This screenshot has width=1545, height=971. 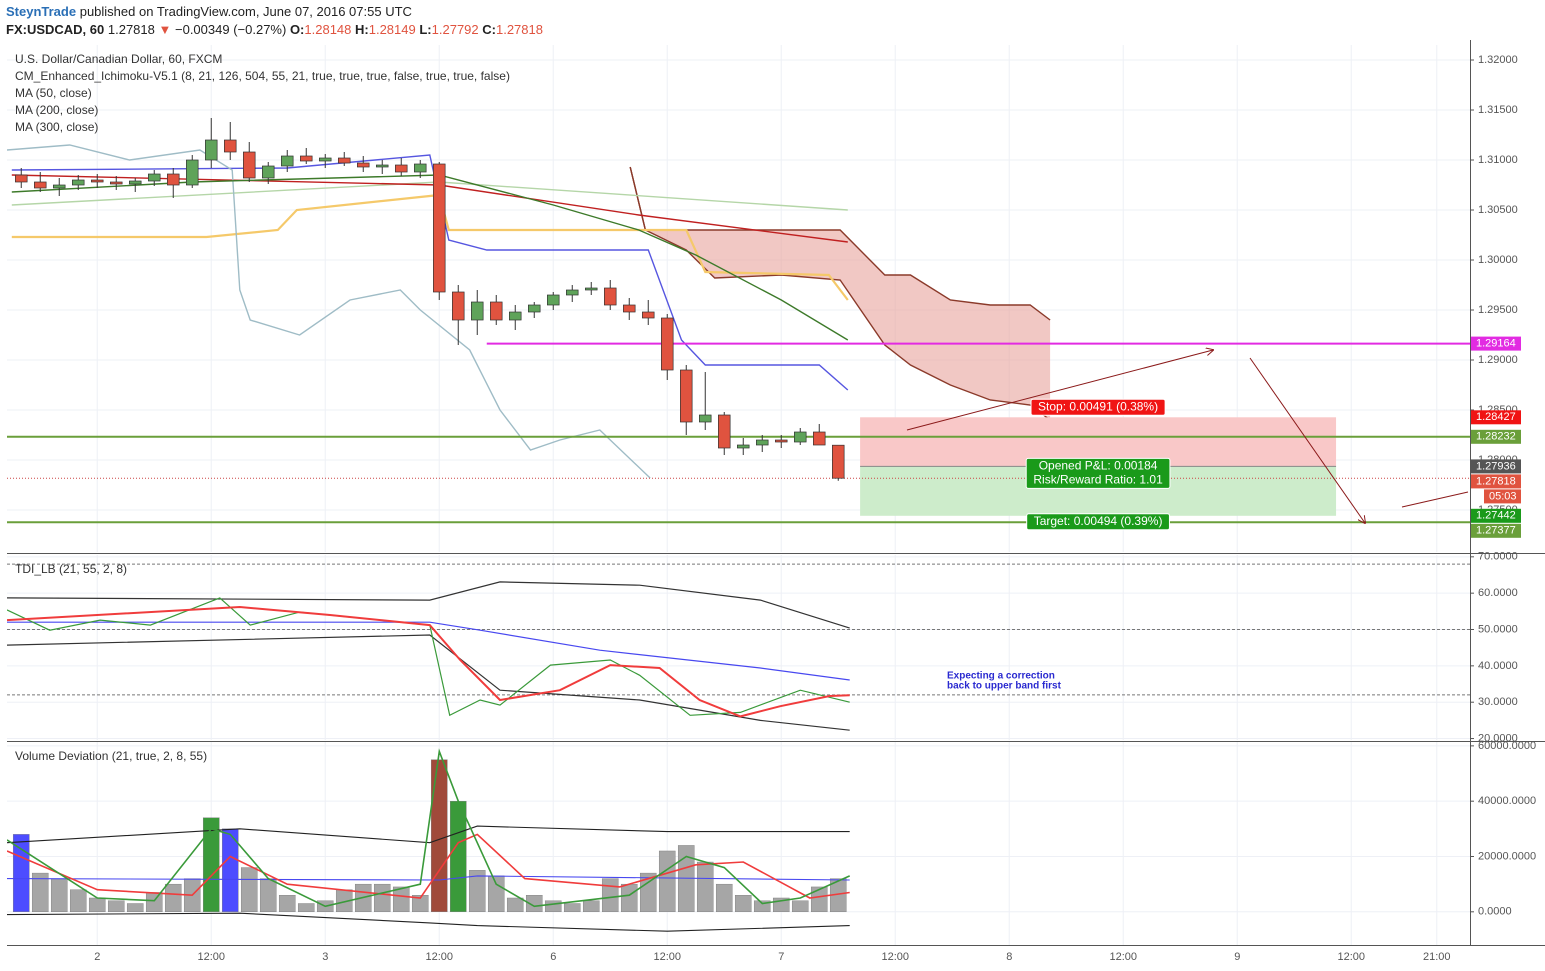 What do you see at coordinates (392, 29) in the screenshot?
I see `ohlc-value: 1.28149` at bounding box center [392, 29].